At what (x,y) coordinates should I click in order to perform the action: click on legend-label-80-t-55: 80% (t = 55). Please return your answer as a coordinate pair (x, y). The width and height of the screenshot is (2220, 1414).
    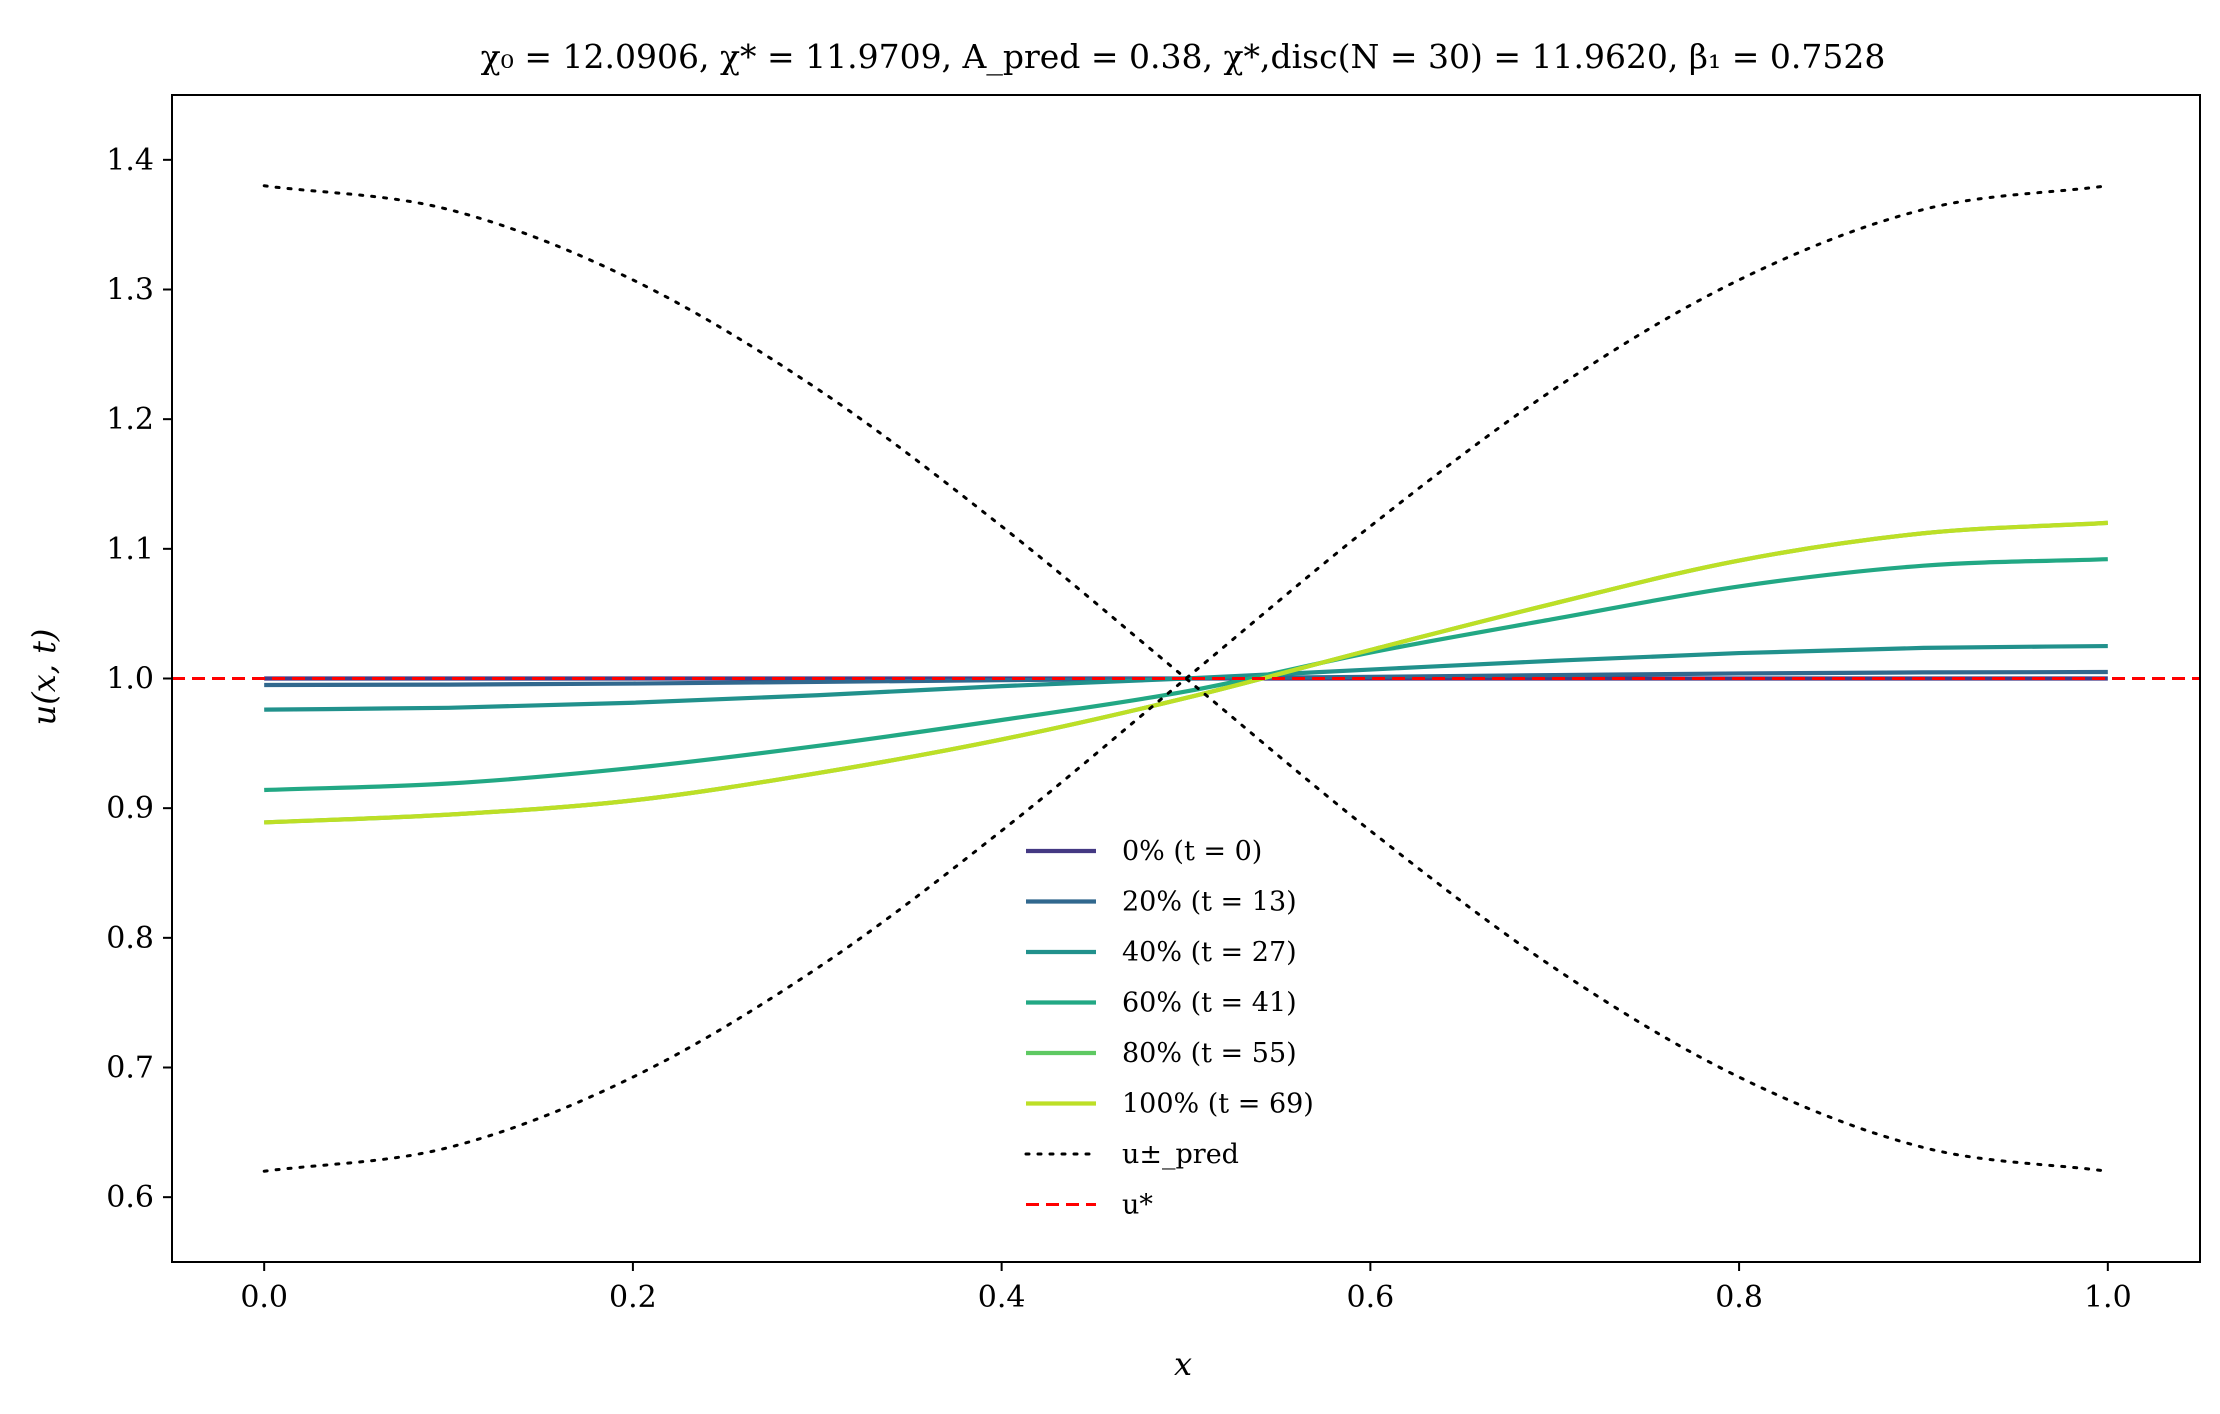
    Looking at the image, I should click on (1209, 1053).